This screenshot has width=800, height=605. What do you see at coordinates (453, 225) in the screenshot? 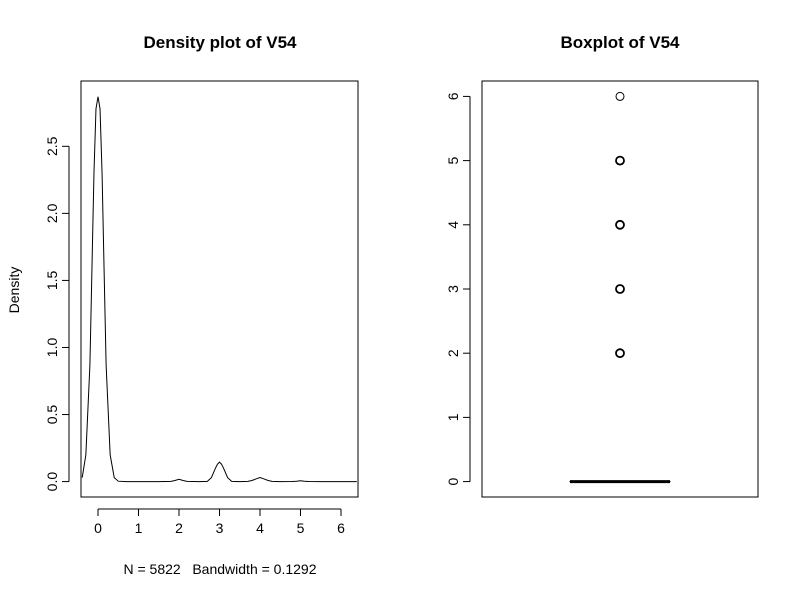
I see `boxplot-y-tick-label: 4` at bounding box center [453, 225].